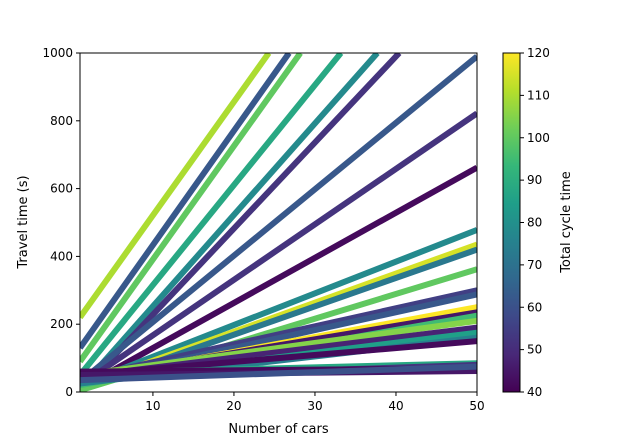 Image resolution: width=640 pixels, height=445 pixels. I want to click on x-axis: 10 20 30 40 50, so click(315, 402).